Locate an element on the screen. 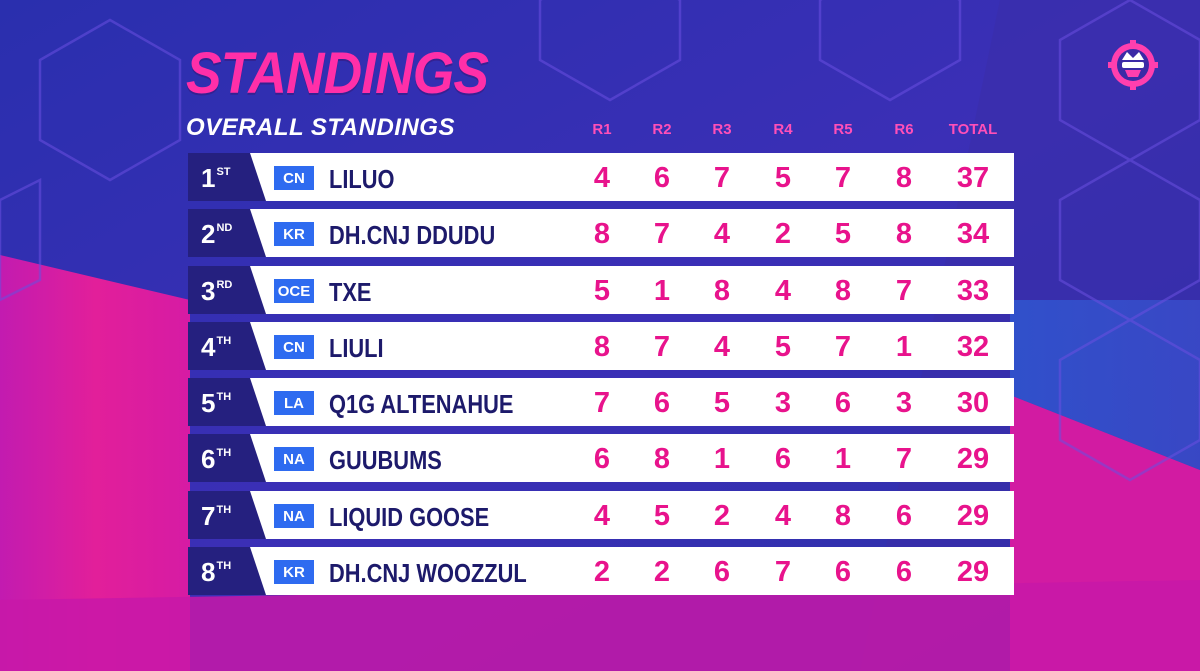 This screenshot has height=671, width=1200. total-score: 32 is located at coordinates (973, 347).